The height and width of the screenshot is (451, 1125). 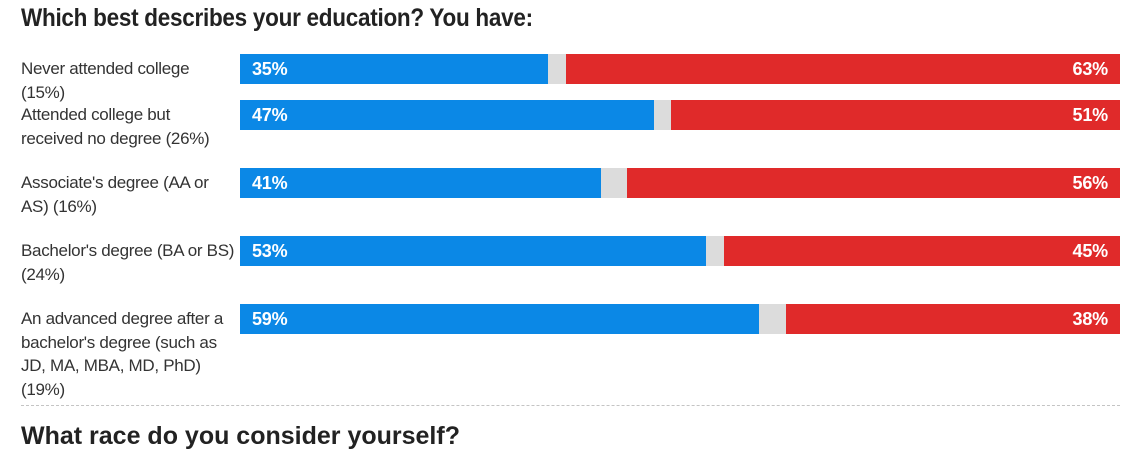 I want to click on bar-segment-red: 38%, so click(x=952, y=319).